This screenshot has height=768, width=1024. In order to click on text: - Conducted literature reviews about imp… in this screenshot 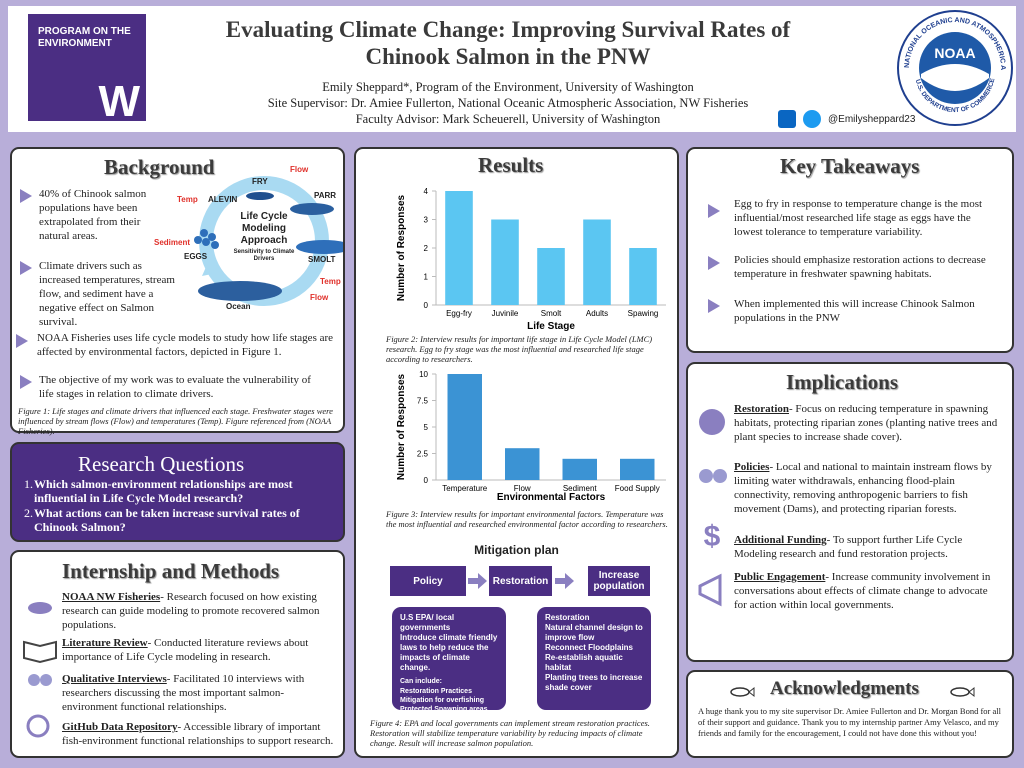, I will do `click(185, 650)`.